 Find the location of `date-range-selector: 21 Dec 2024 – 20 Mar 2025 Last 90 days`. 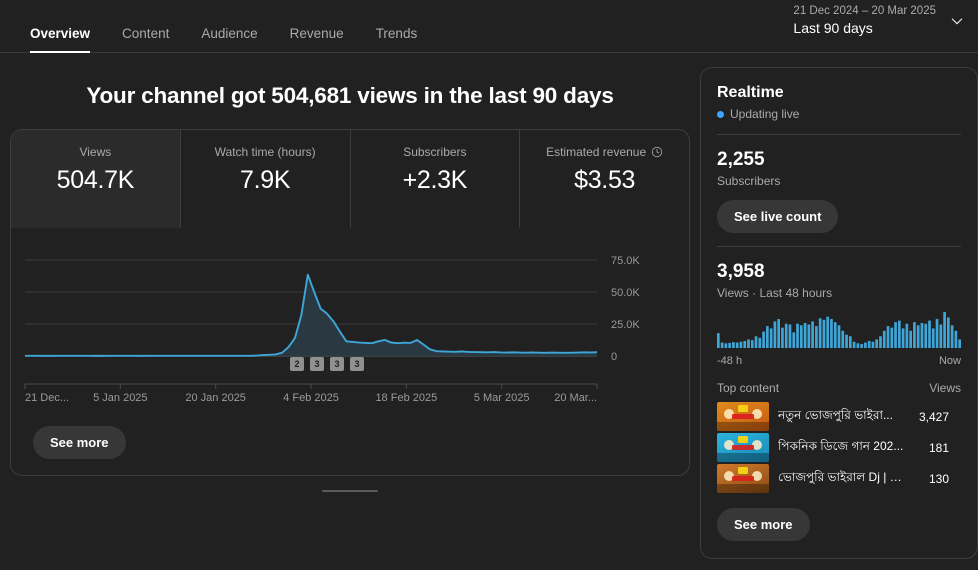

date-range-selector: 21 Dec 2024 – 20 Mar 2025 Last 90 days is located at coordinates (880, 20).